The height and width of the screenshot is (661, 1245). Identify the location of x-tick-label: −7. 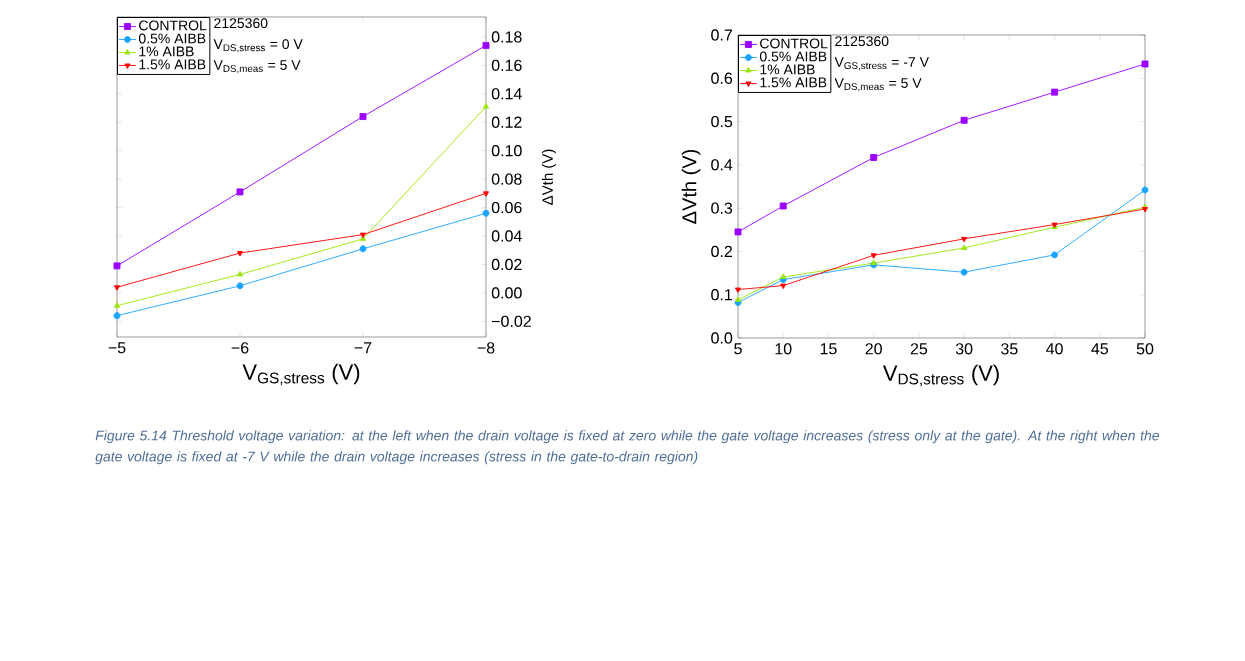
(363, 348).